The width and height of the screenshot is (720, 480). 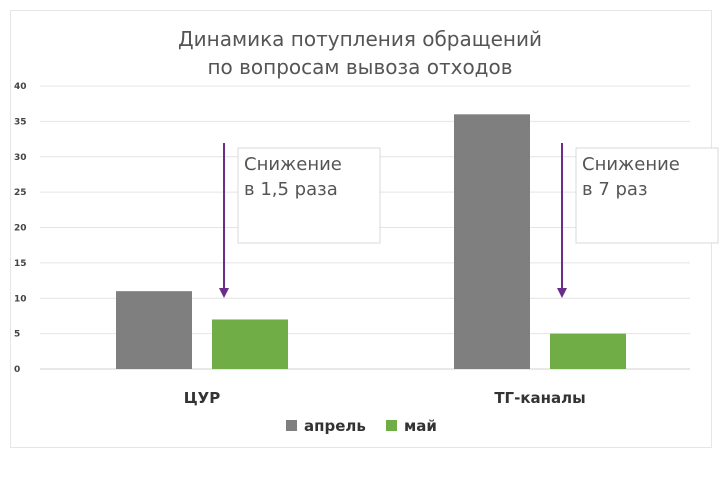 What do you see at coordinates (20, 264) in the screenshot?
I see `y-tick-label: 15` at bounding box center [20, 264].